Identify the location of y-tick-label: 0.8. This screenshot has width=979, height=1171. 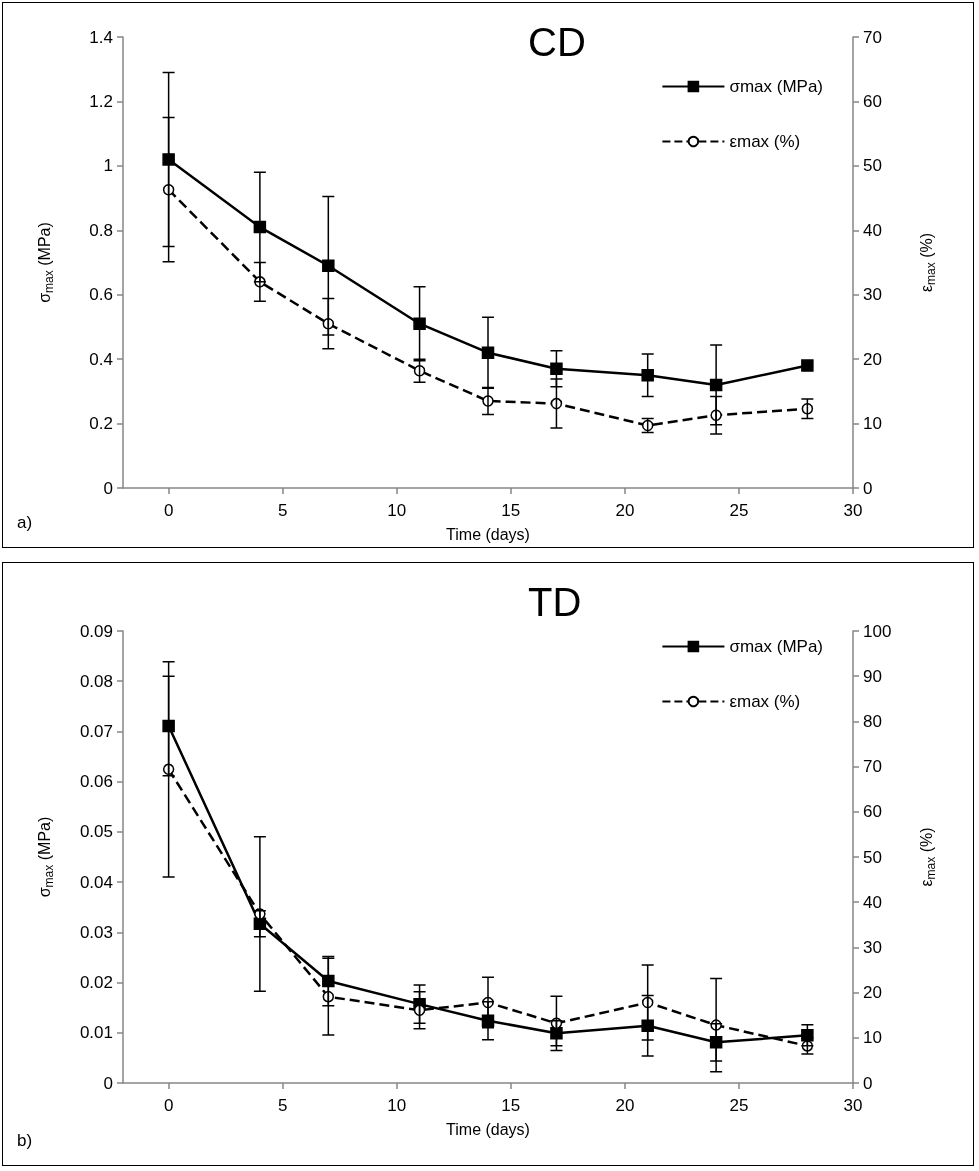
(101, 230).